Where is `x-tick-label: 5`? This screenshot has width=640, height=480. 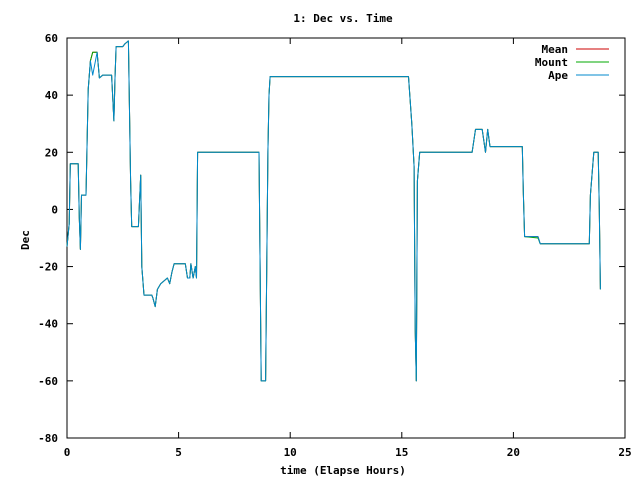
x-tick-label: 5 is located at coordinates (178, 452).